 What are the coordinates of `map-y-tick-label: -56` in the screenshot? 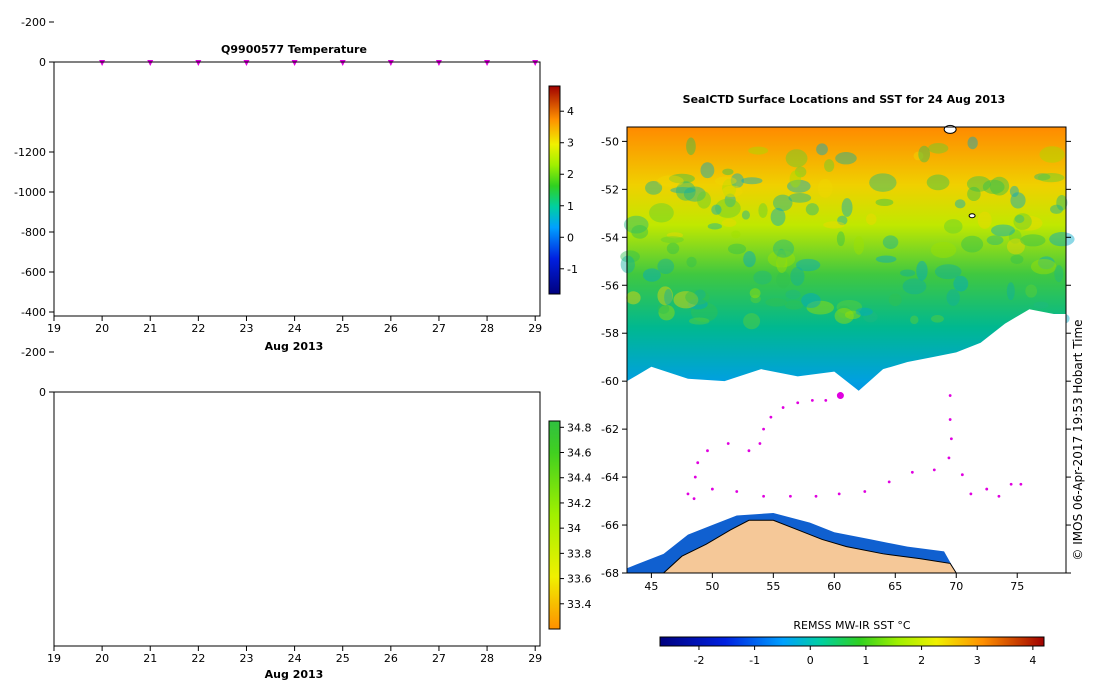 It's located at (610, 285).